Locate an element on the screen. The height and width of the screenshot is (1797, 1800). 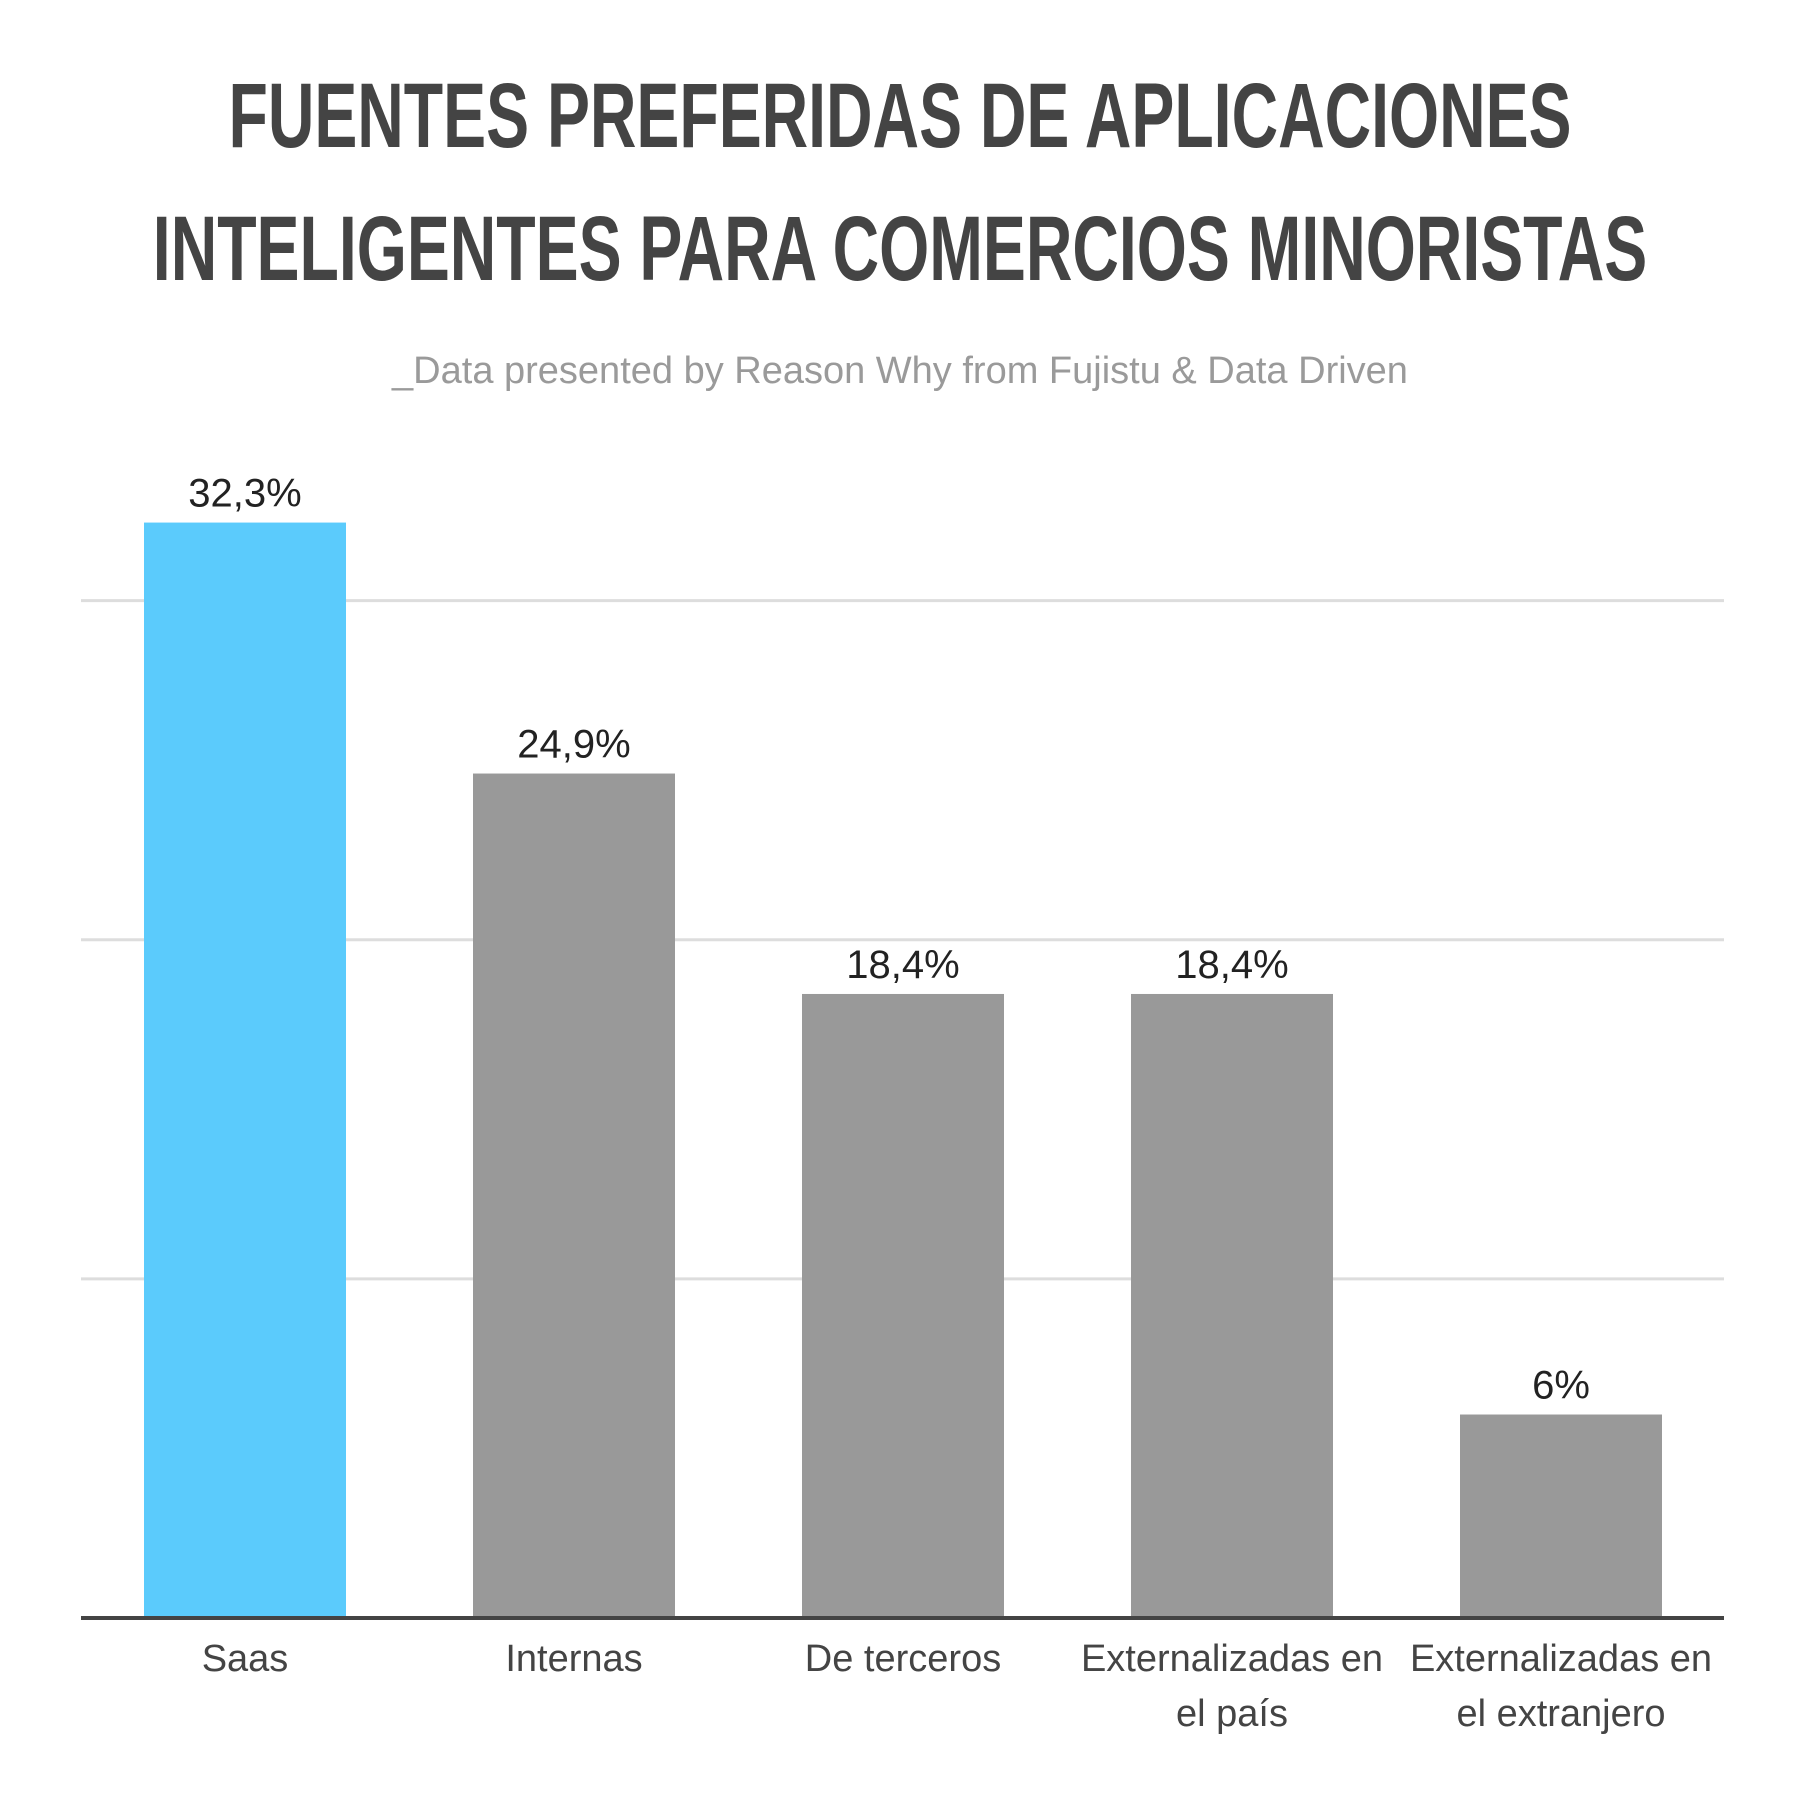
x-tick-label: Externalizadas en el país is located at coordinates (1232, 1686).